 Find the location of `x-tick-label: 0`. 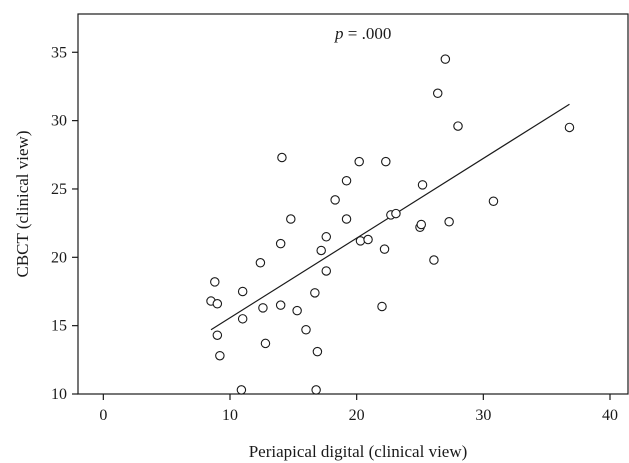

x-tick-label: 0 is located at coordinates (103, 415).